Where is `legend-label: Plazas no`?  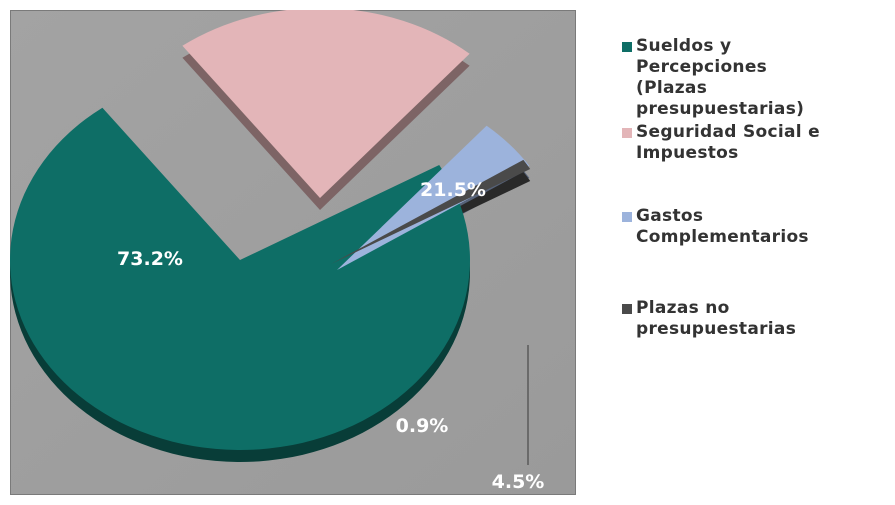
legend-label: Plazas no is located at coordinates (683, 308).